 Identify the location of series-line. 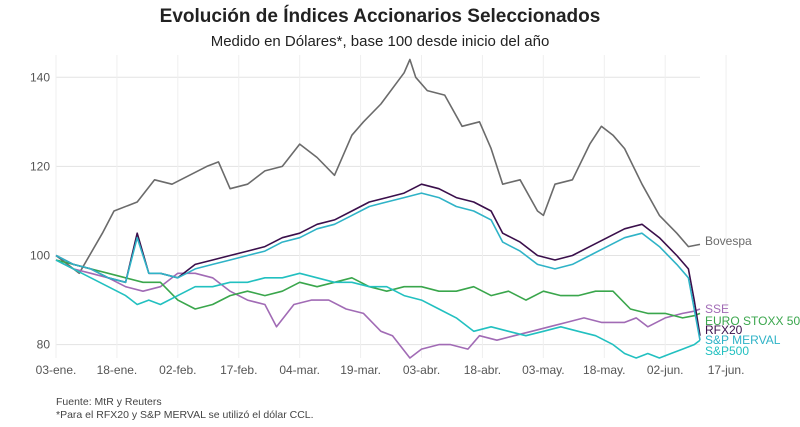
(378, 289).